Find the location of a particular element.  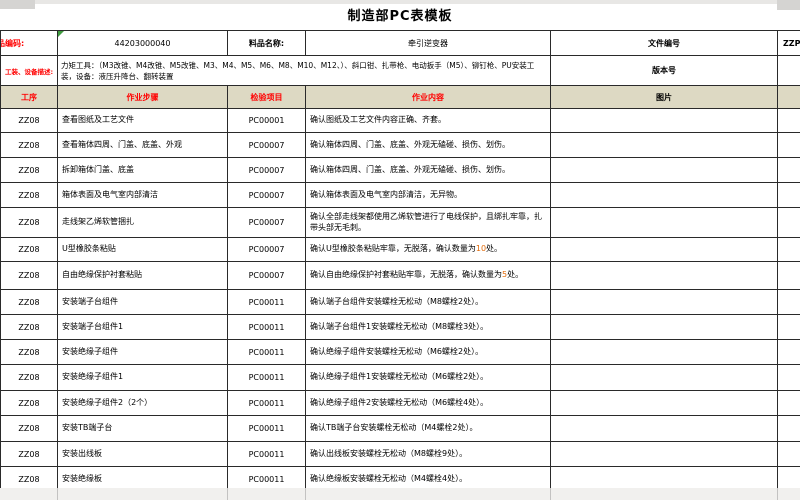

content-cell: 确认箱体表面及电气室内部清洁，无异物。 is located at coordinates (428, 195).